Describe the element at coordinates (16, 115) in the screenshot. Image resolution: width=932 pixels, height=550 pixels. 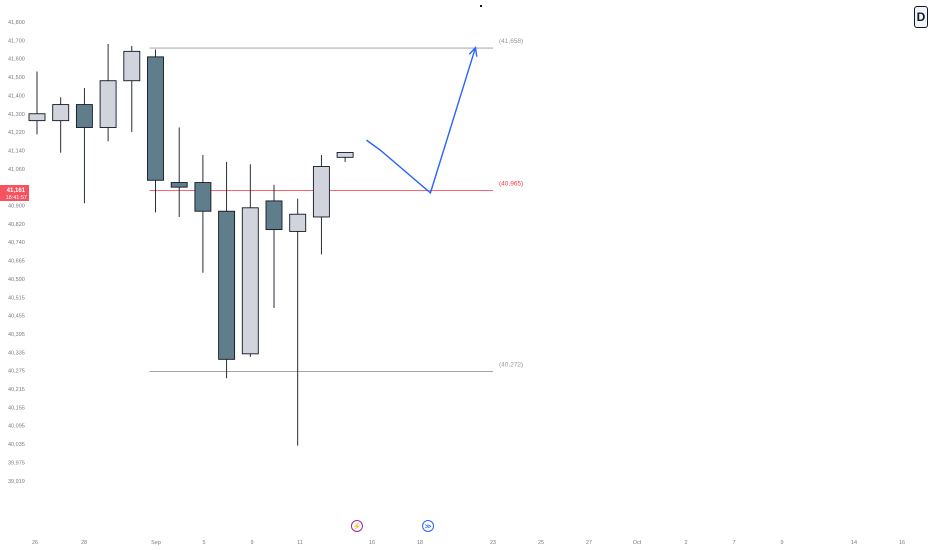
I see `y-tick-label: 41,300` at that location.